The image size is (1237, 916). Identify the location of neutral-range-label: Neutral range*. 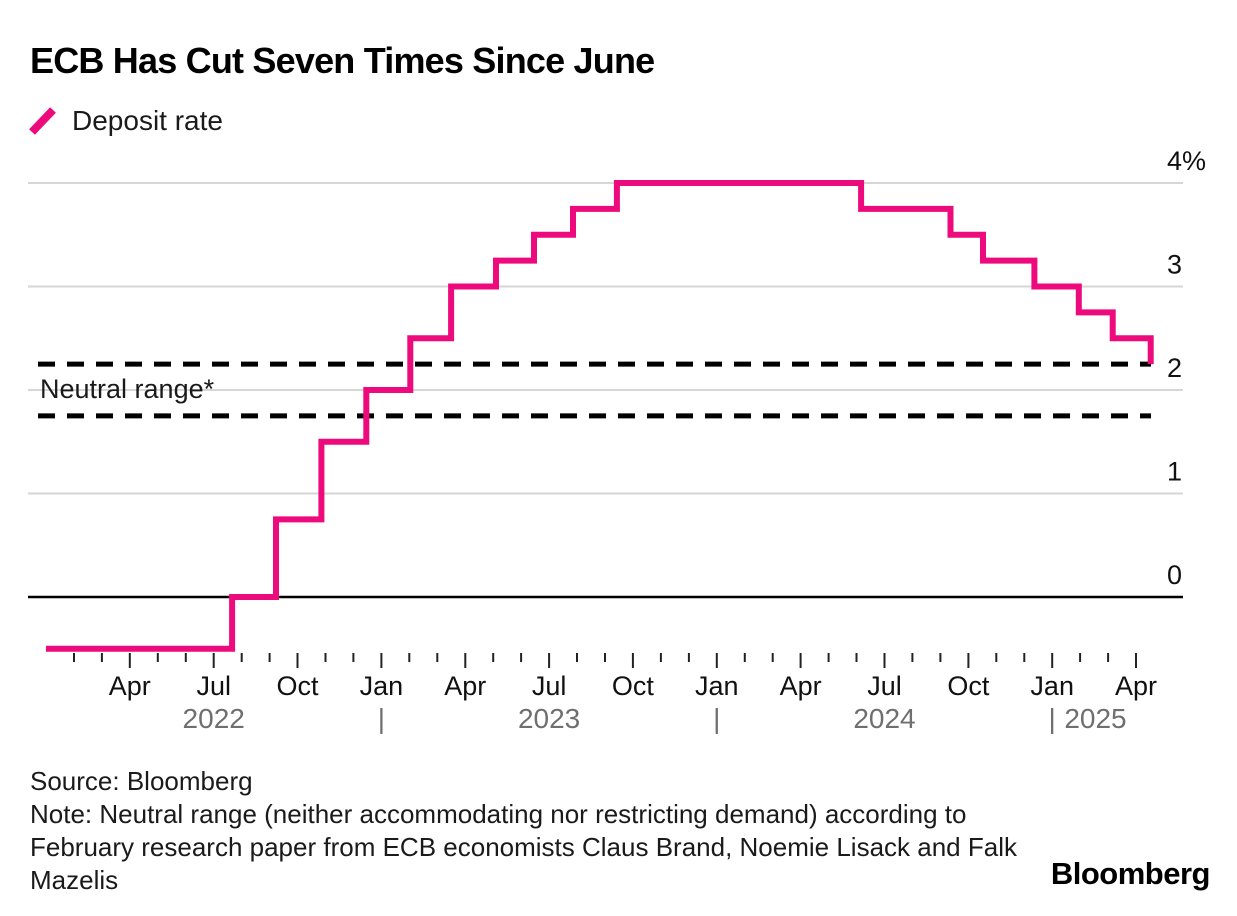
(127, 389).